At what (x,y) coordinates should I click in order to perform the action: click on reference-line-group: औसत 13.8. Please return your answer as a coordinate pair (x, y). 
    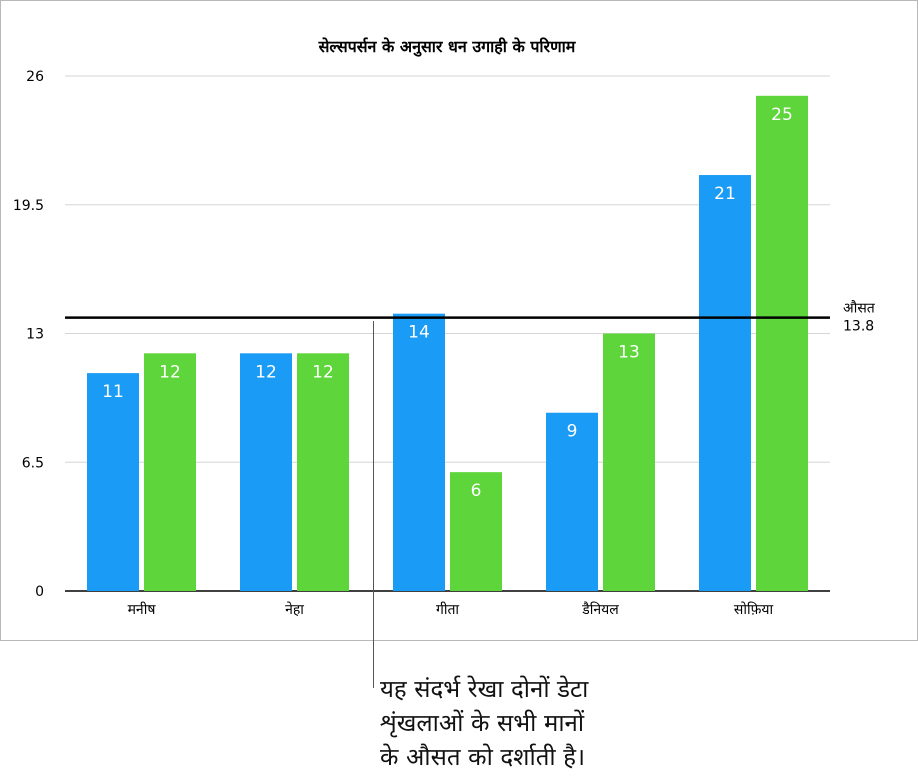
    Looking at the image, I should click on (470, 317).